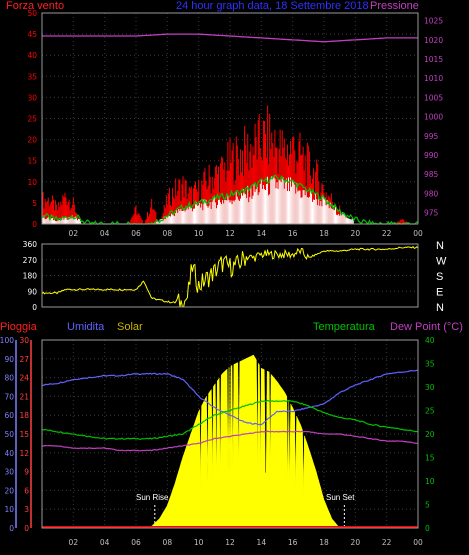  What do you see at coordinates (344, 327) in the screenshot?
I see `temperature-label: Temperatura` at bounding box center [344, 327].